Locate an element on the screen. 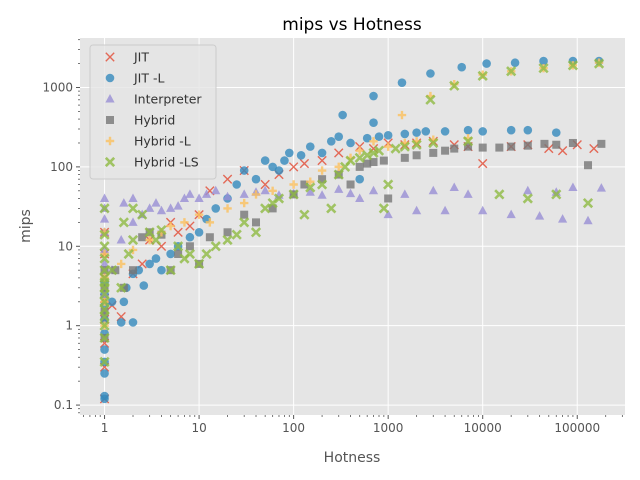 The width and height of the screenshot is (640, 480). legend-label: JIT is located at coordinates (141, 57).